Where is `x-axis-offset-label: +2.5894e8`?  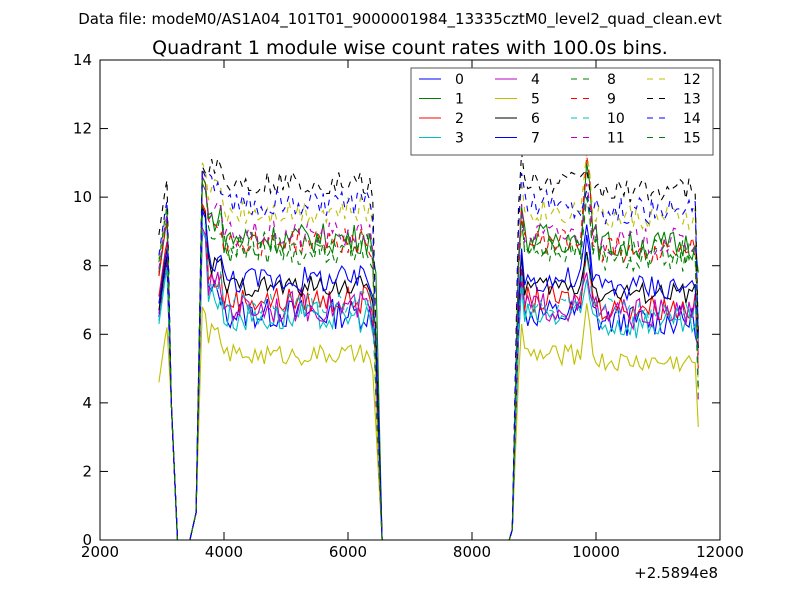
x-axis-offset-label: +2.5894e8 is located at coordinates (676, 573).